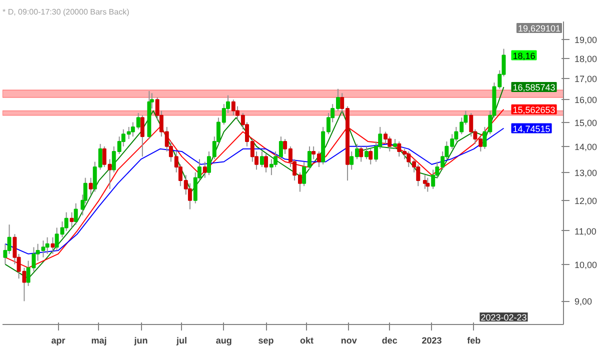  I want to click on x-tick-label: jun, so click(140, 341).